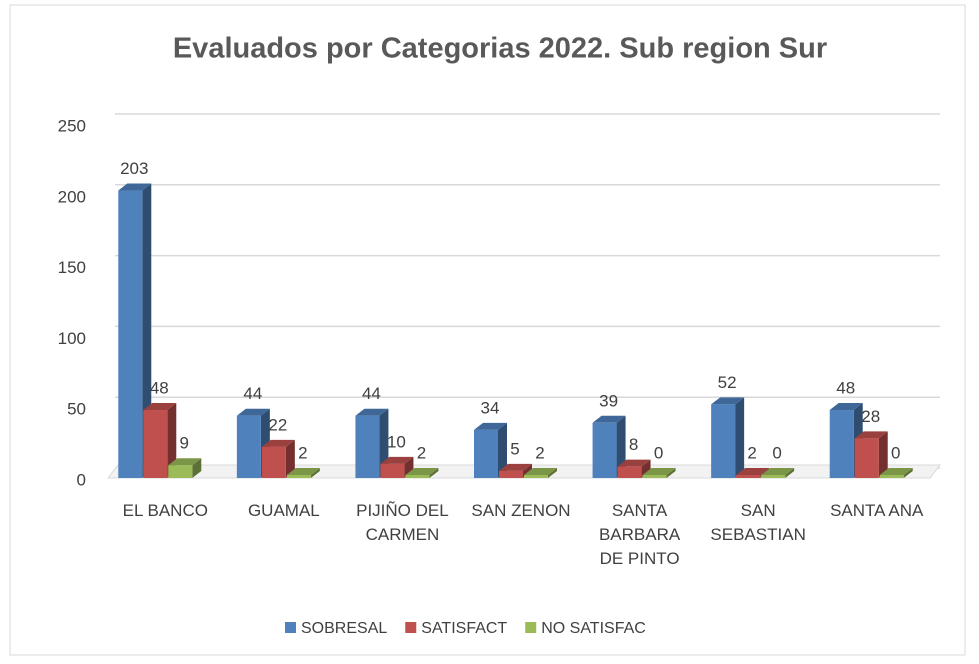 The image size is (979, 664). What do you see at coordinates (490, 407) in the screenshot?
I see `data-label: 34` at bounding box center [490, 407].